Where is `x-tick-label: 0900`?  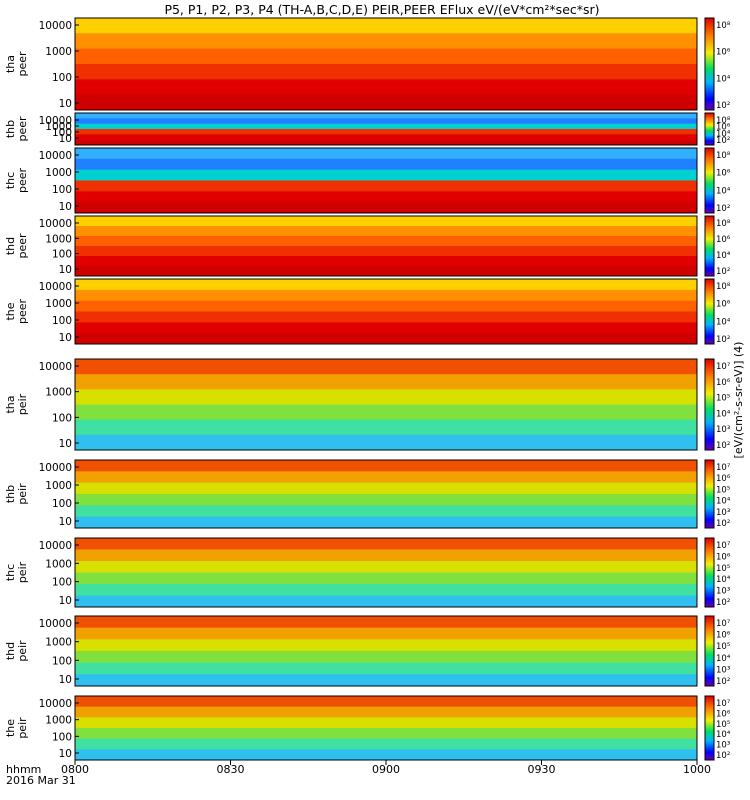 x-tick-label: 0900 is located at coordinates (386, 769).